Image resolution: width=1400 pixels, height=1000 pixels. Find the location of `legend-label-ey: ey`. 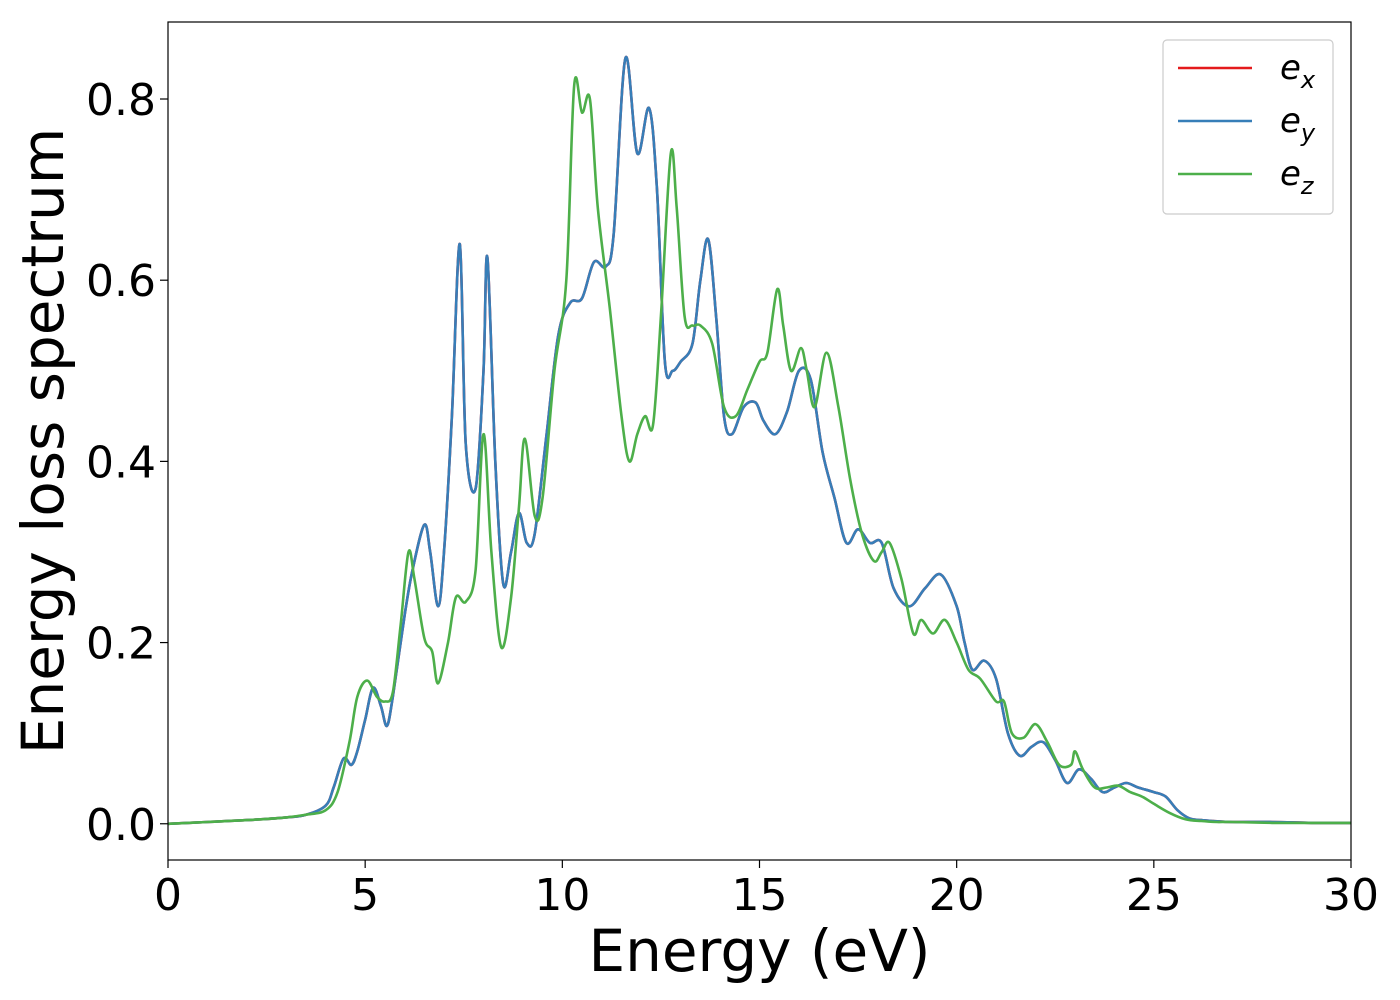

legend-label-ey: ey is located at coordinates (1298, 124).